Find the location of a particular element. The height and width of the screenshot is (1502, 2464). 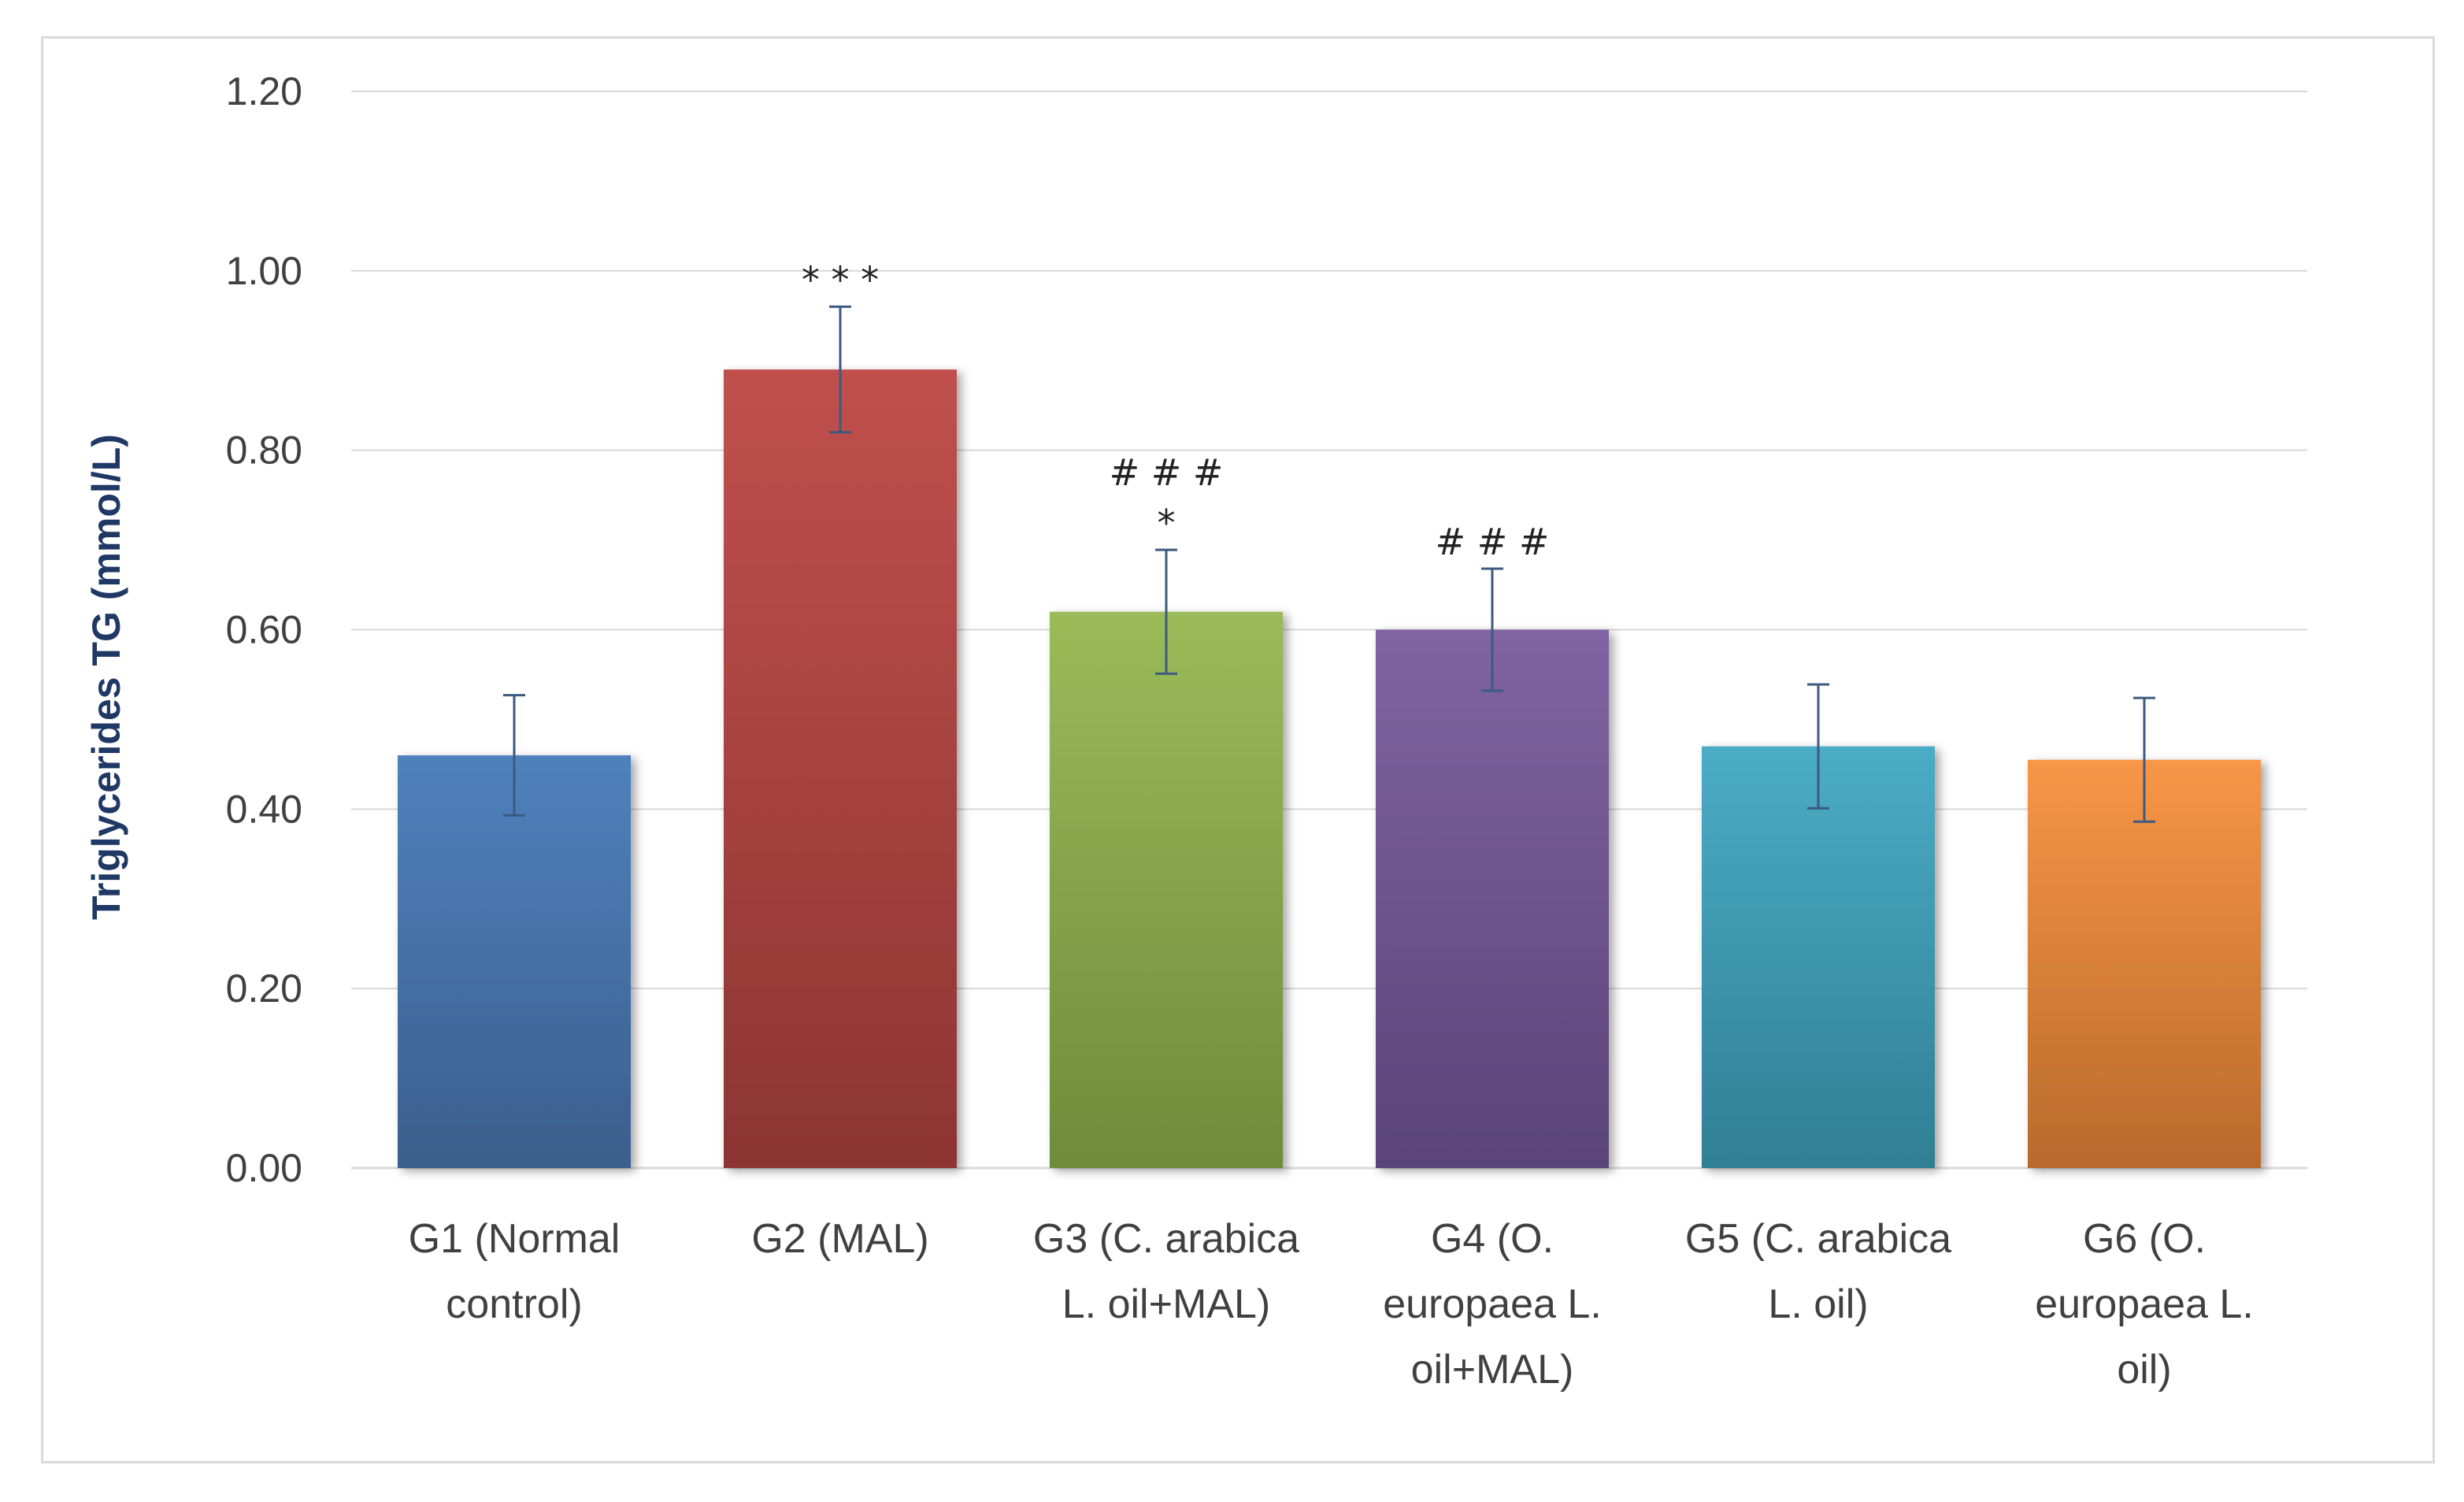

x-category-label: G3 (C. arabica is located at coordinates (1166, 1239).